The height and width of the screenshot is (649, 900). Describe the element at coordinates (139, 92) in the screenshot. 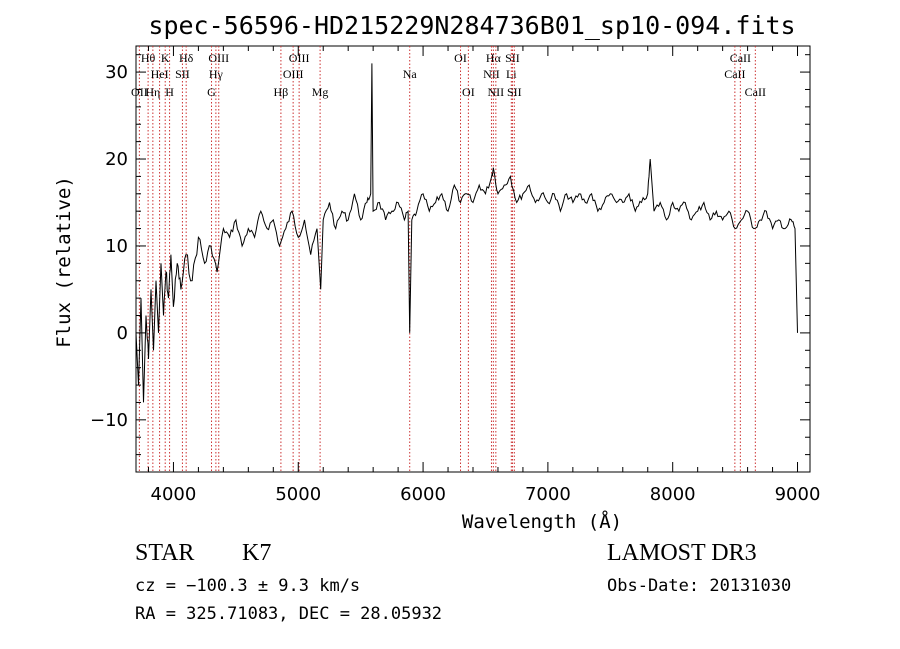

I see `line-label: OII` at that location.